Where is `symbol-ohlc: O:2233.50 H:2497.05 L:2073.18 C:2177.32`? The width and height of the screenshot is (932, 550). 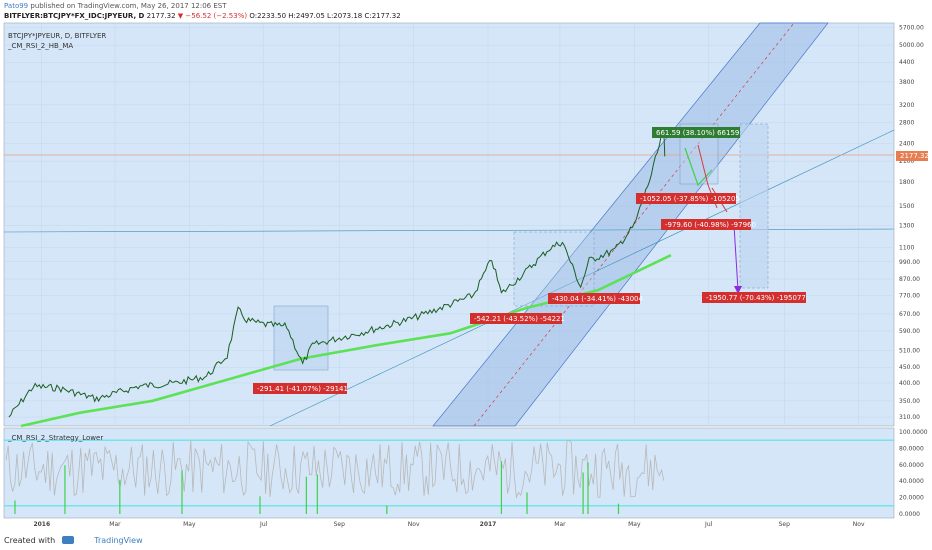
symbol-ohlc: O:2233.50 H:2497.05 L:2073.18 C:2177.32 is located at coordinates (325, 16).